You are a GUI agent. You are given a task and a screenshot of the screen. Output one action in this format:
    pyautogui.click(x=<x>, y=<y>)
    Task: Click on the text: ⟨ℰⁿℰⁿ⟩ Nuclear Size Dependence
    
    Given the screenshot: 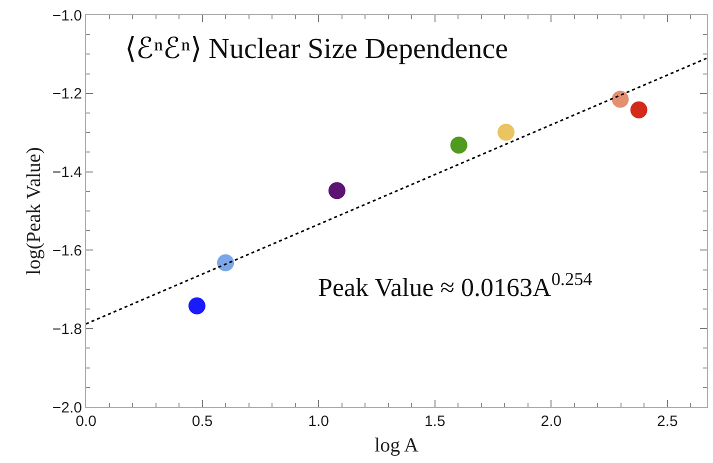 What is the action you would take?
    pyautogui.click(x=316, y=49)
    